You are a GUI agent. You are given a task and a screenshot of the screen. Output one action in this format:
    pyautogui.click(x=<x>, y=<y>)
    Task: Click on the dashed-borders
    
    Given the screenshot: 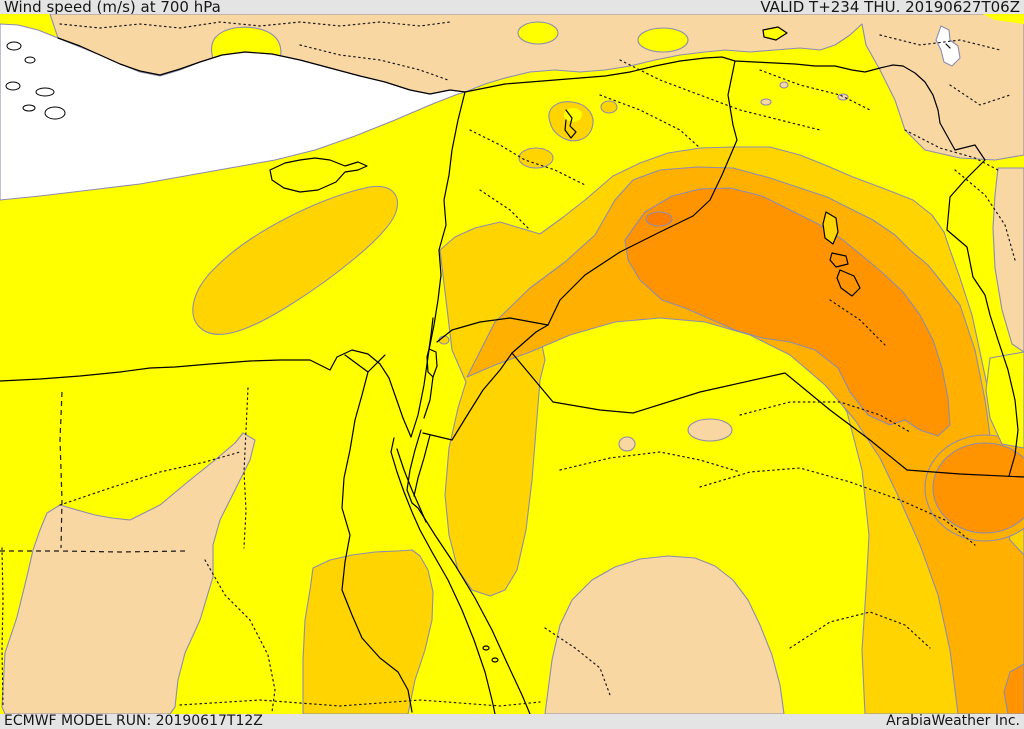 What is the action you would take?
    pyautogui.click(x=93, y=472)
    